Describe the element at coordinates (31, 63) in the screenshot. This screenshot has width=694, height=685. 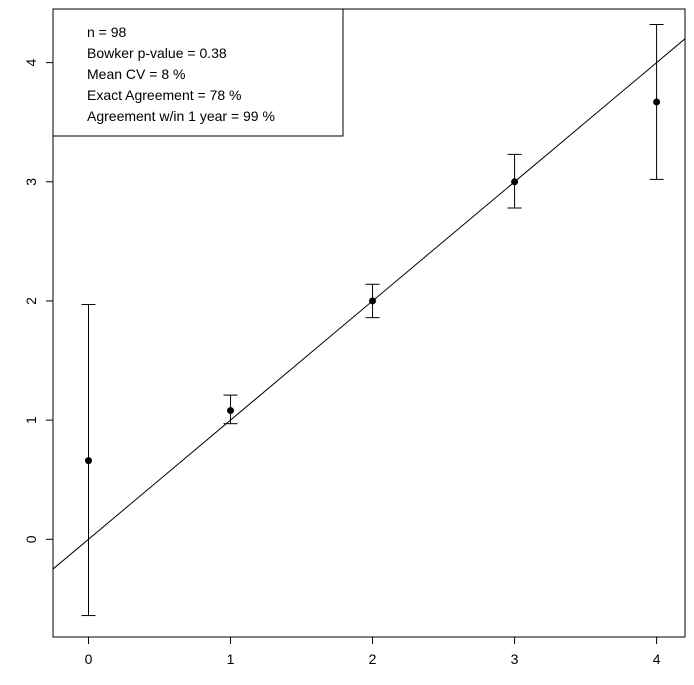
I see `y-tick-label: 4` at that location.